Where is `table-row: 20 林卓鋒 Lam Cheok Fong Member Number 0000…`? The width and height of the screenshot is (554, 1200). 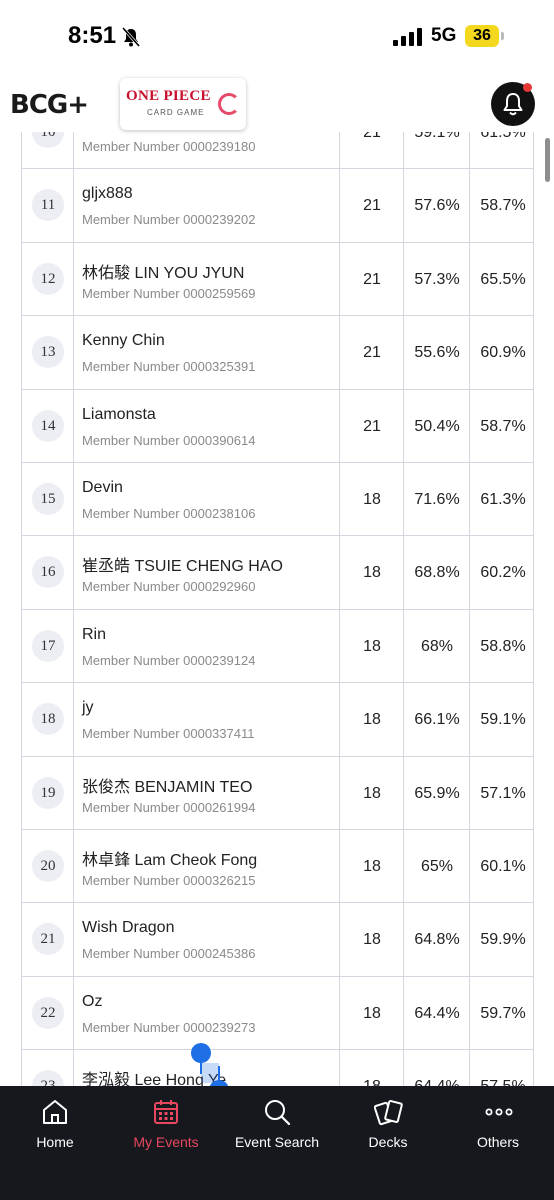
table-row: 20 林卓鋒 Lam Cheok Fong Member Number 0000… is located at coordinates (277, 866).